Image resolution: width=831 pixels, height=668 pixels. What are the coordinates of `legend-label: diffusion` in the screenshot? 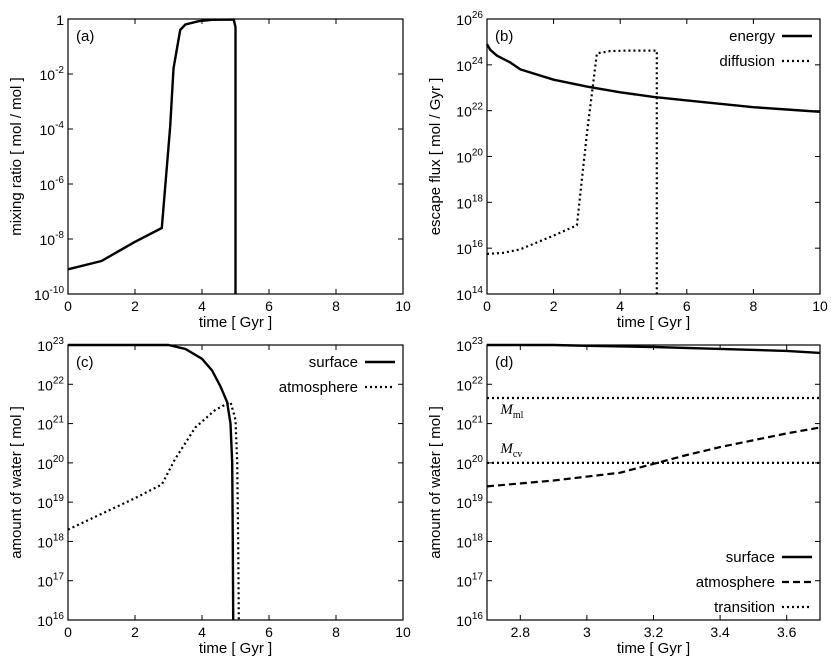 It's located at (747, 61).